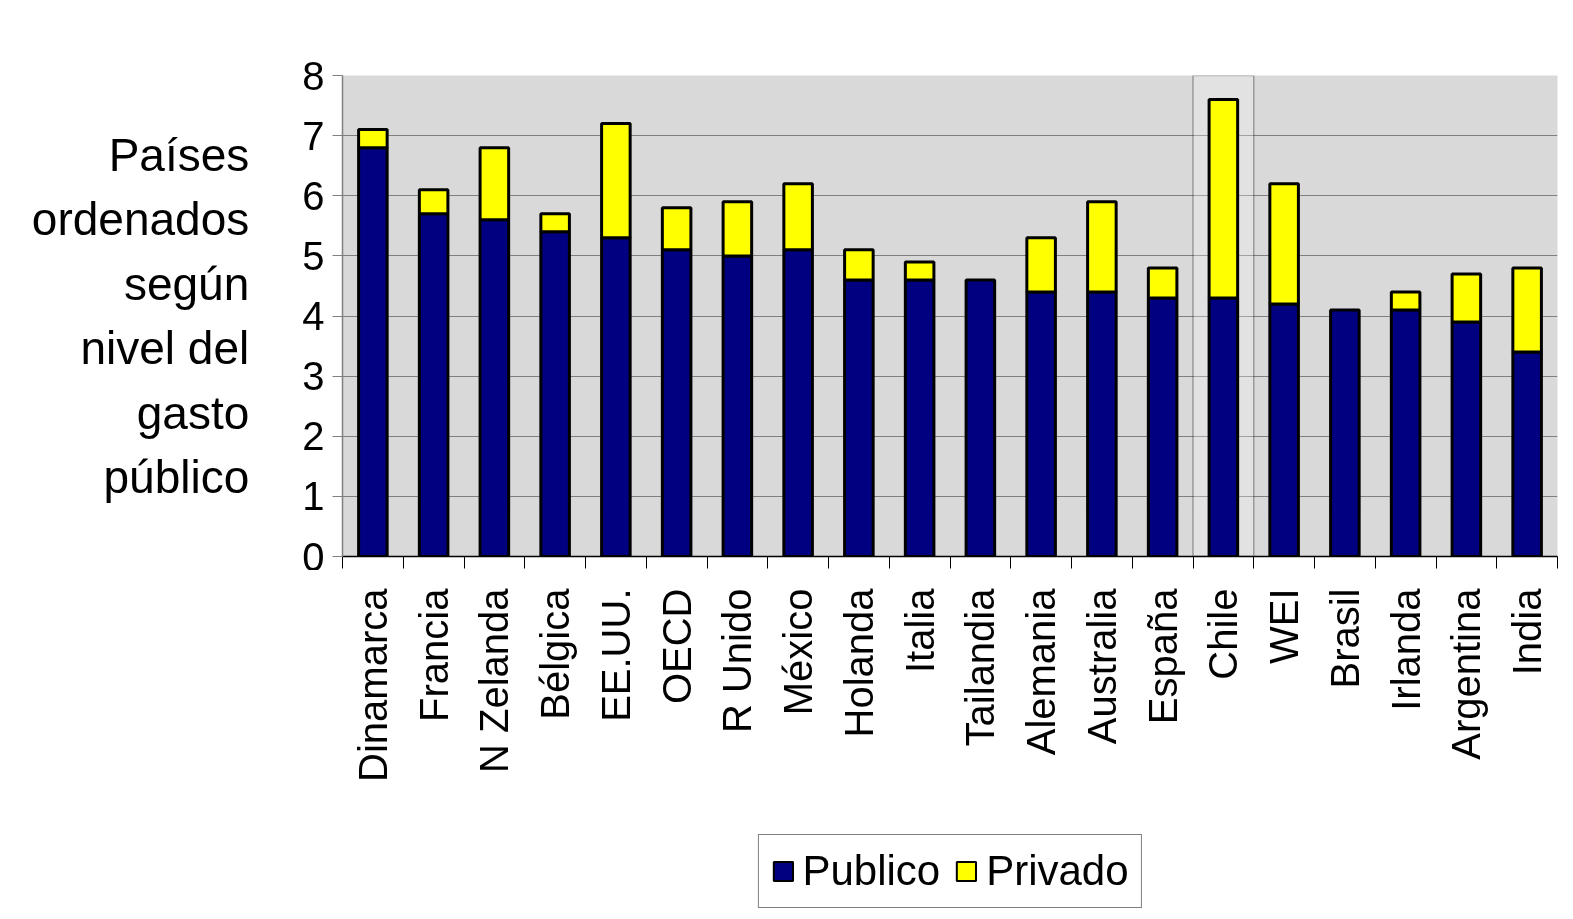 The height and width of the screenshot is (919, 1573). What do you see at coordinates (1057, 871) in the screenshot?
I see `legend-label: Privado` at bounding box center [1057, 871].